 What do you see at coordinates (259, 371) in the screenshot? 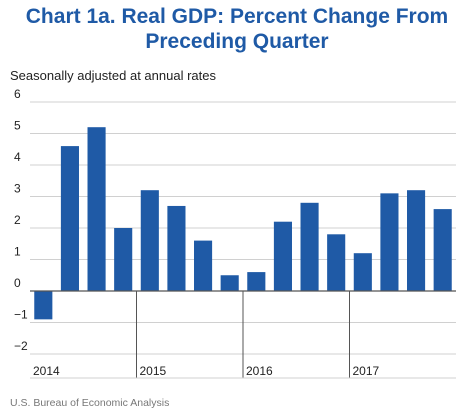
I see `x-tick-label: 2016` at bounding box center [259, 371].